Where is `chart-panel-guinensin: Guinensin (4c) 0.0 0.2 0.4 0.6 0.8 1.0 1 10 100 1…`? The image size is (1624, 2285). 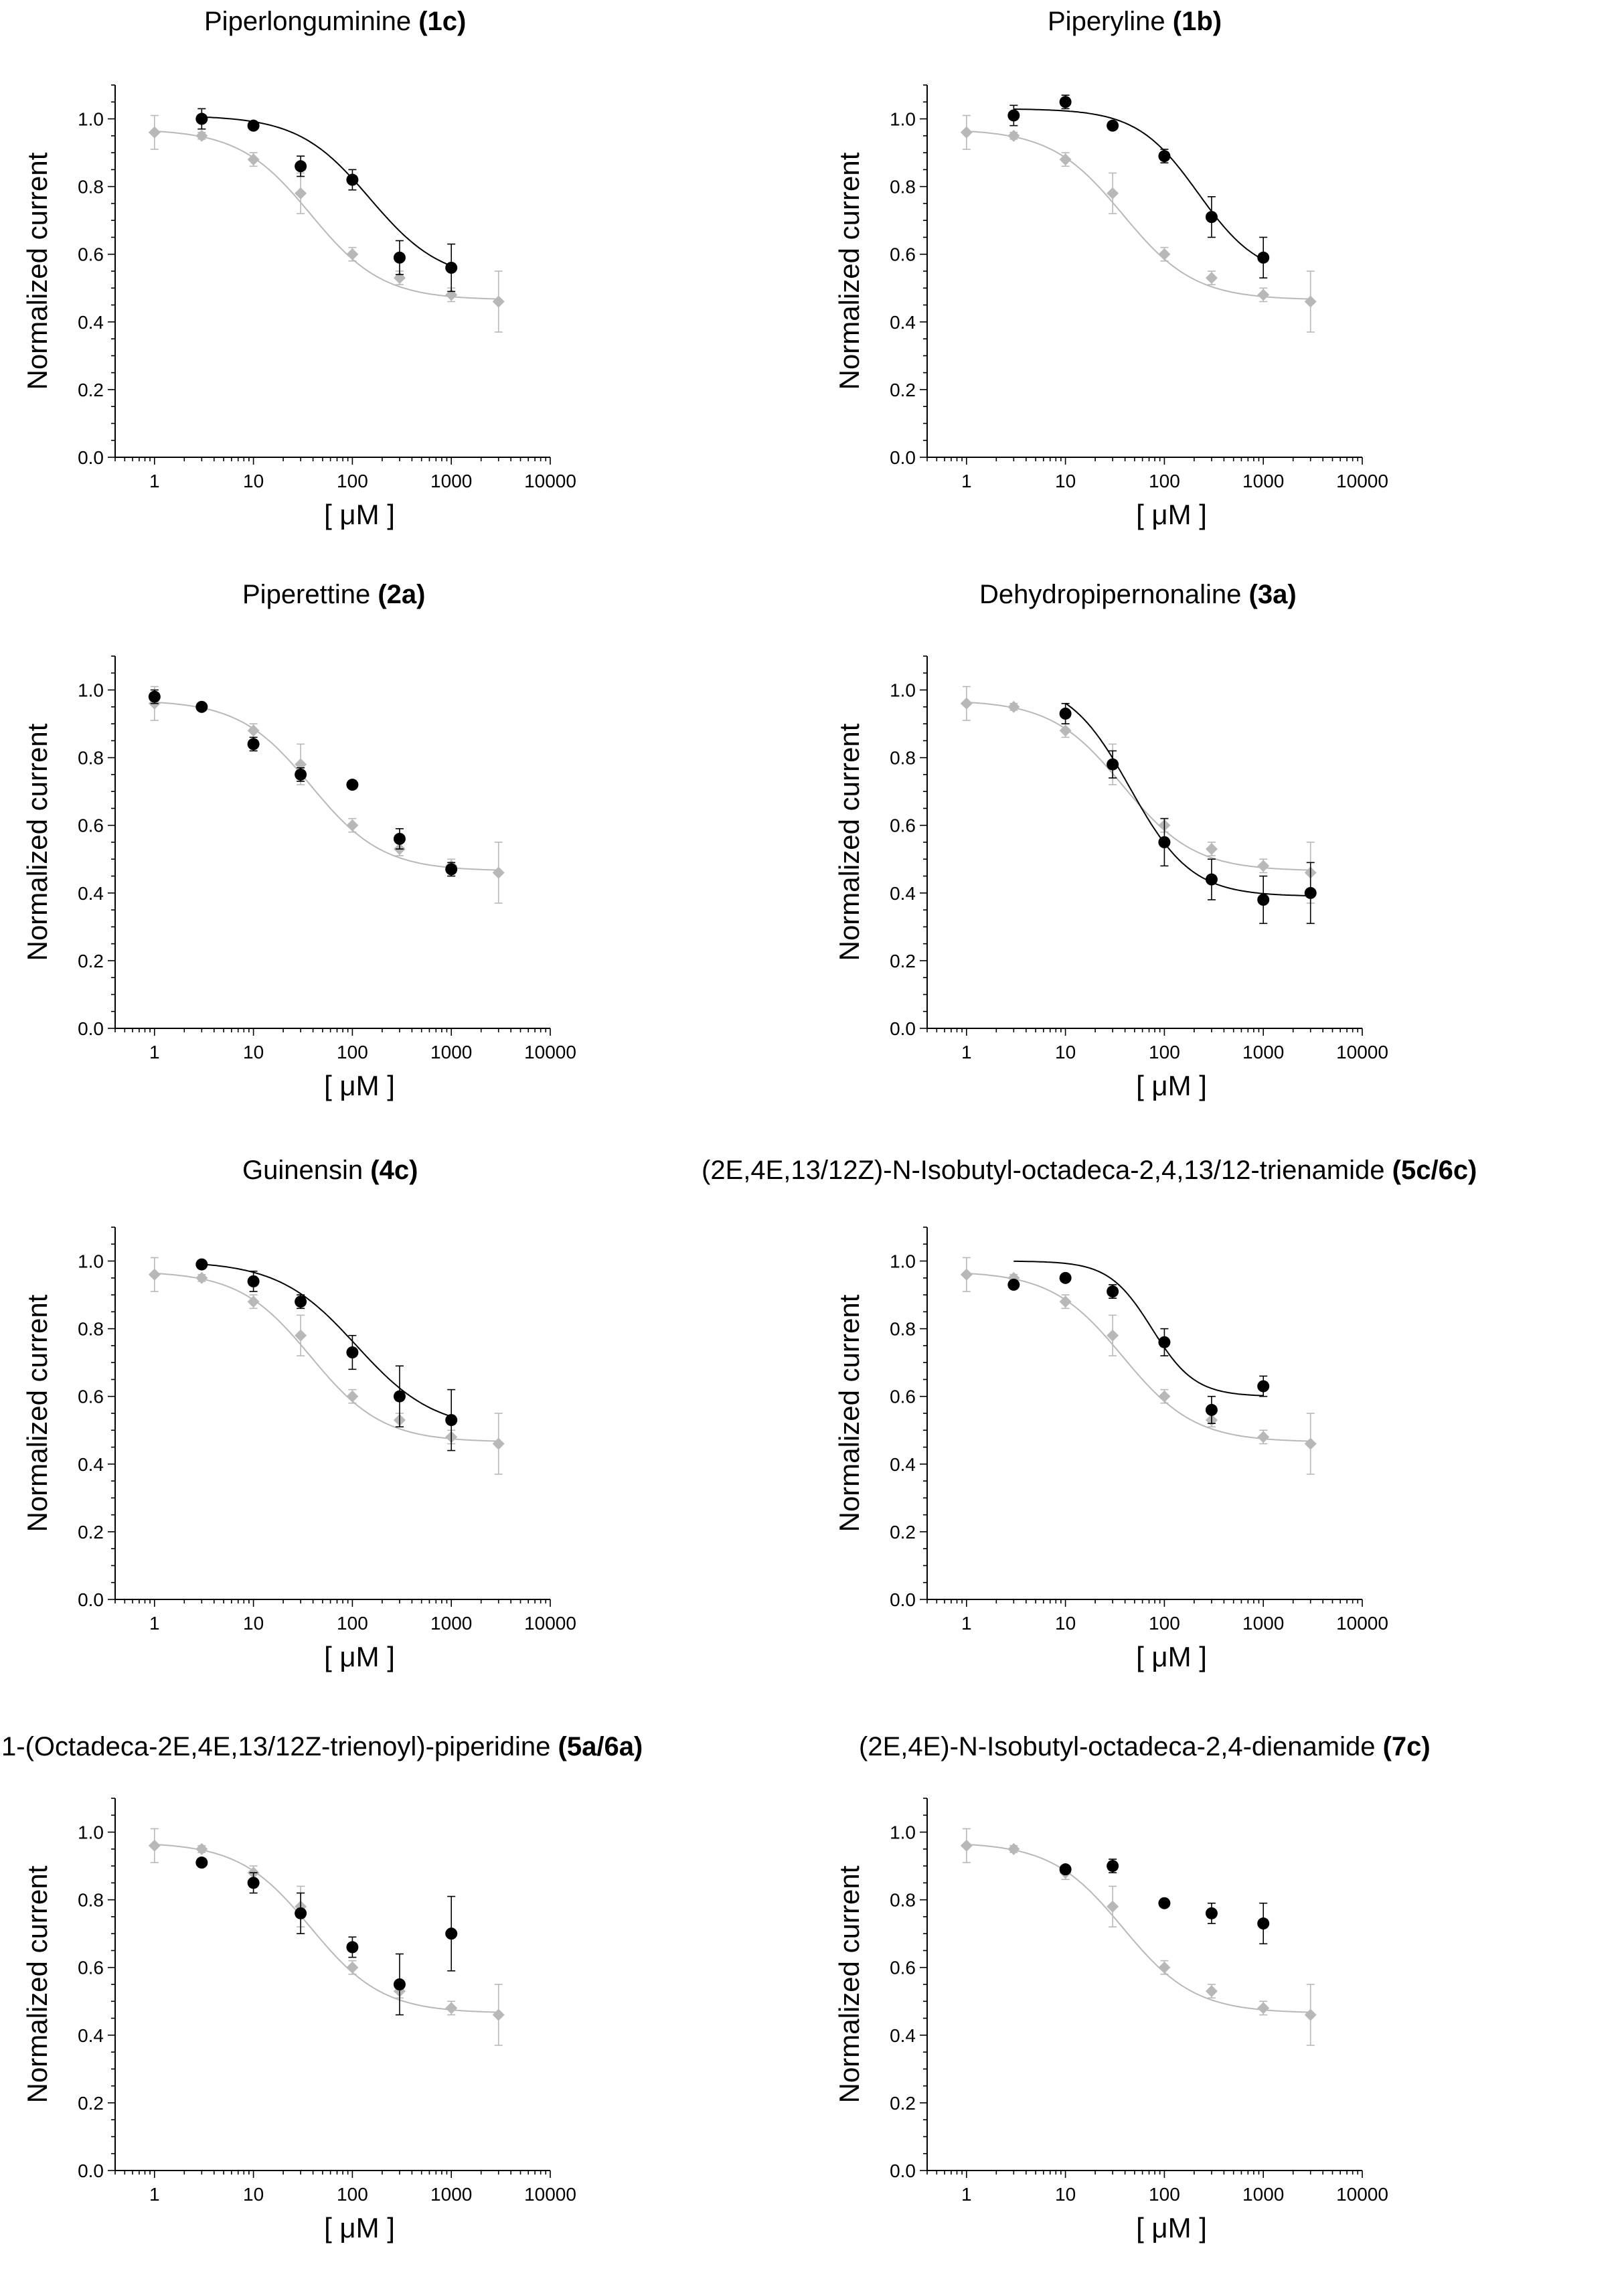 chart-panel-guinensin: Guinensin (4c) 0.0 0.2 0.4 0.6 0.8 1.0 1 10 100 1… is located at coordinates (406, 1427).